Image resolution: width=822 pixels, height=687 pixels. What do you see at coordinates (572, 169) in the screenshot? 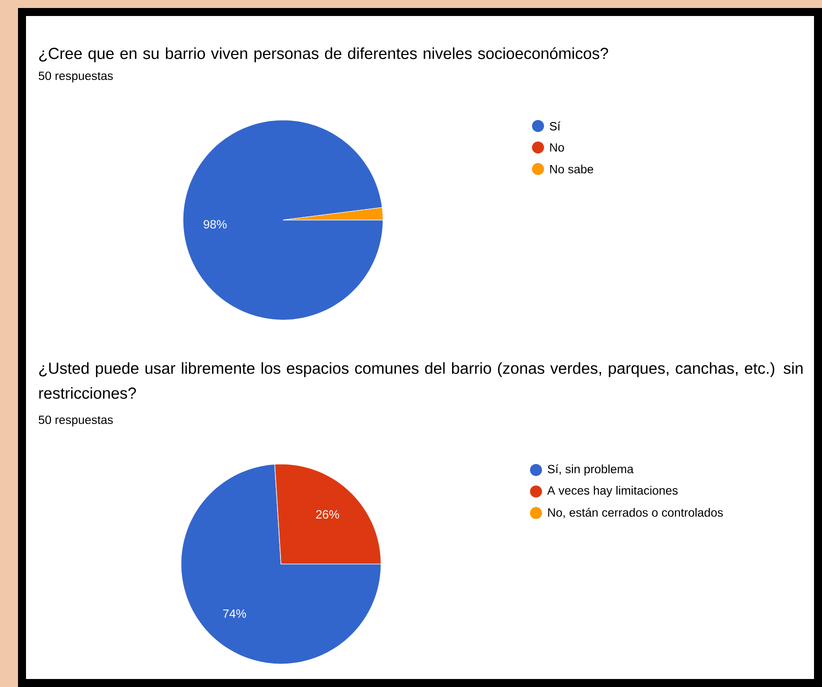
I see `legend-label: No sabe` at bounding box center [572, 169].